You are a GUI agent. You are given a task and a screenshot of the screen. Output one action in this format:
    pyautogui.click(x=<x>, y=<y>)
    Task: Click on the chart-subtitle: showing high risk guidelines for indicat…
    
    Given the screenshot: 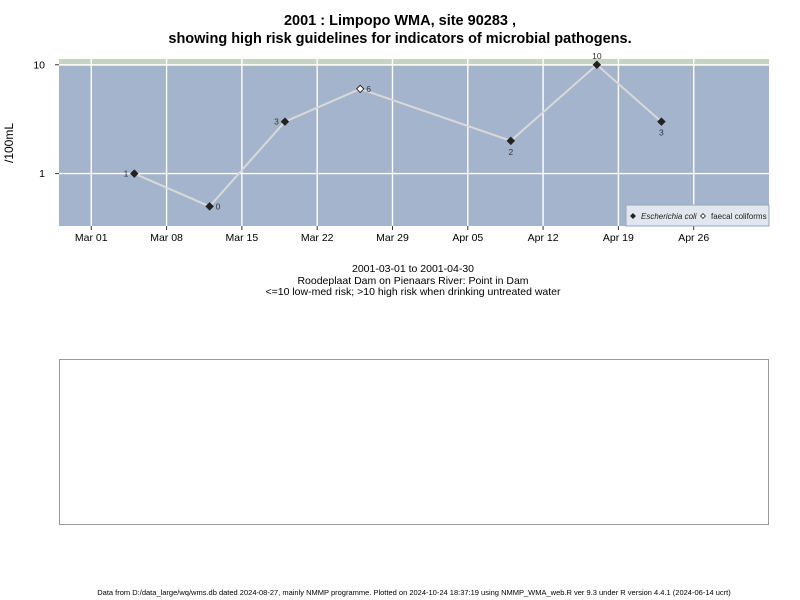 What is the action you would take?
    pyautogui.click(x=400, y=39)
    